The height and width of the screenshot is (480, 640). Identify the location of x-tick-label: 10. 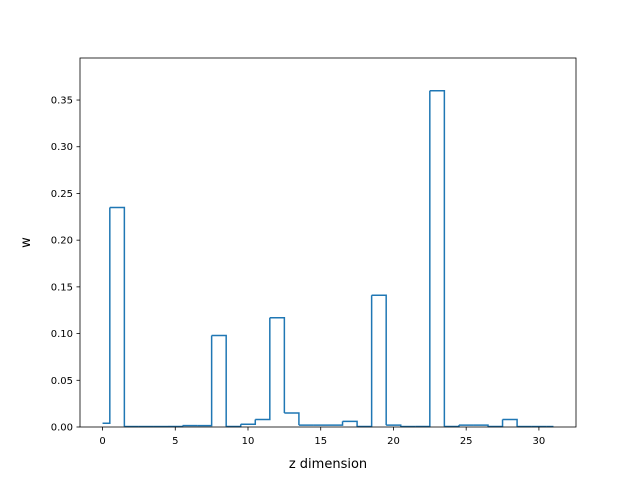
(248, 441).